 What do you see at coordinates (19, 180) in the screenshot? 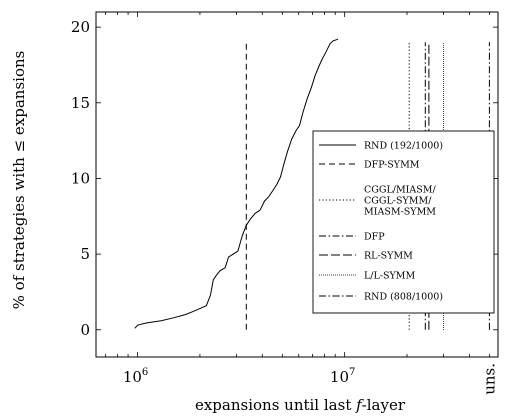
I see `y-axis-label: % of strategies with ≤ expansions` at bounding box center [19, 180].